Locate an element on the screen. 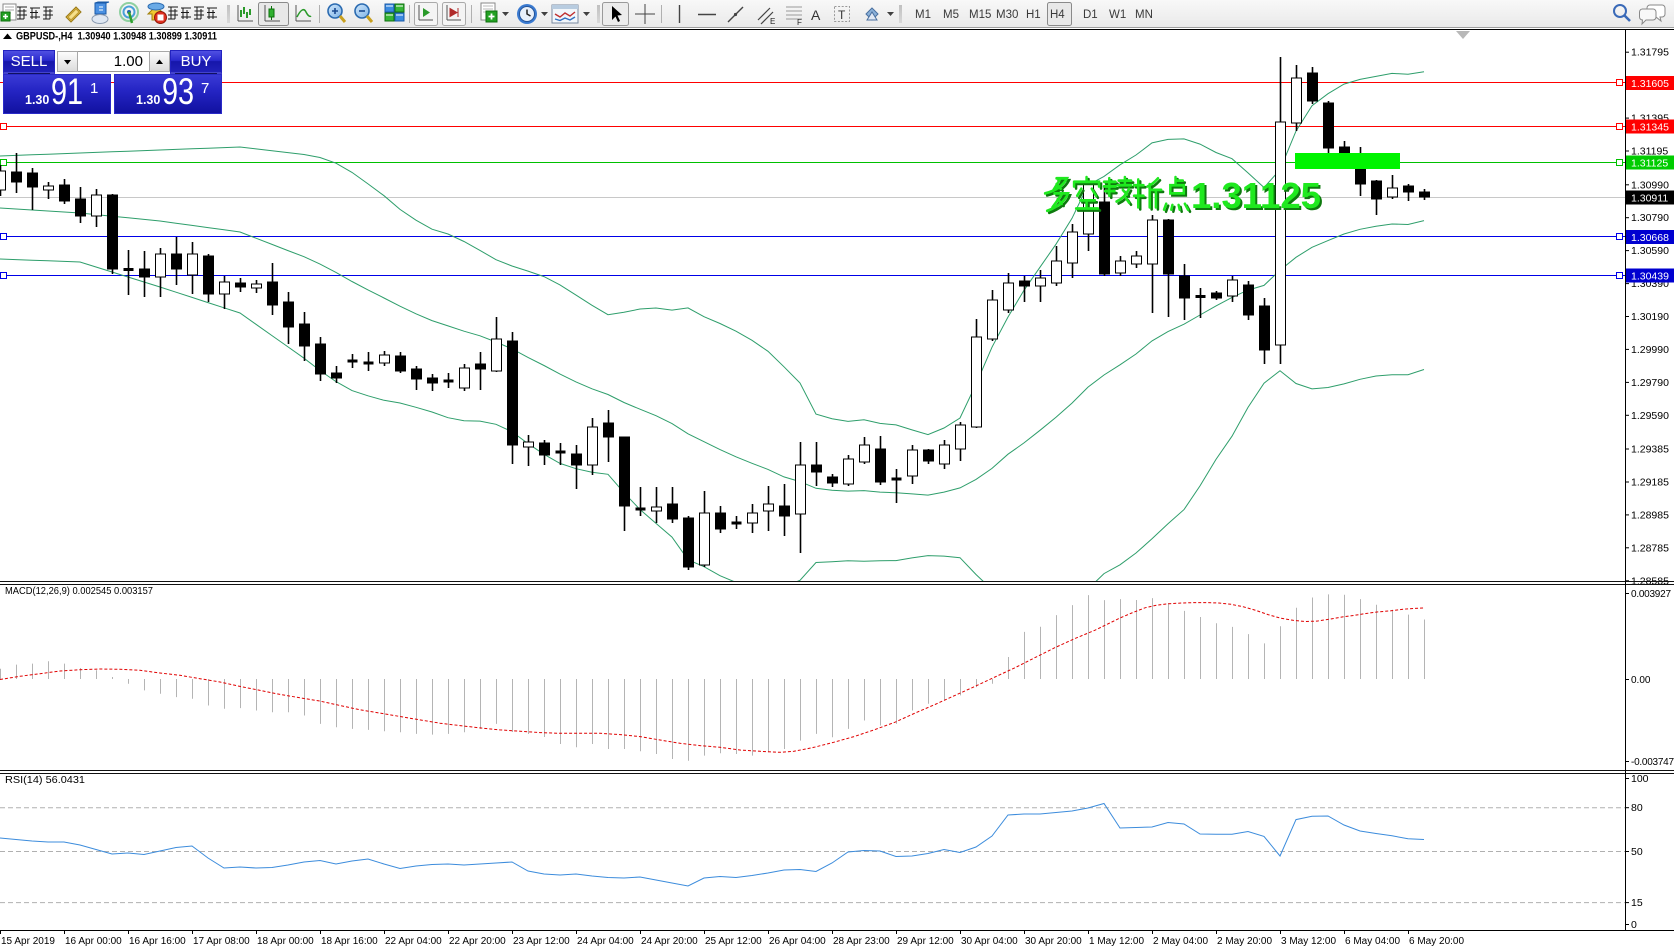  svg-text: M30 is located at coordinates (1007, 15).